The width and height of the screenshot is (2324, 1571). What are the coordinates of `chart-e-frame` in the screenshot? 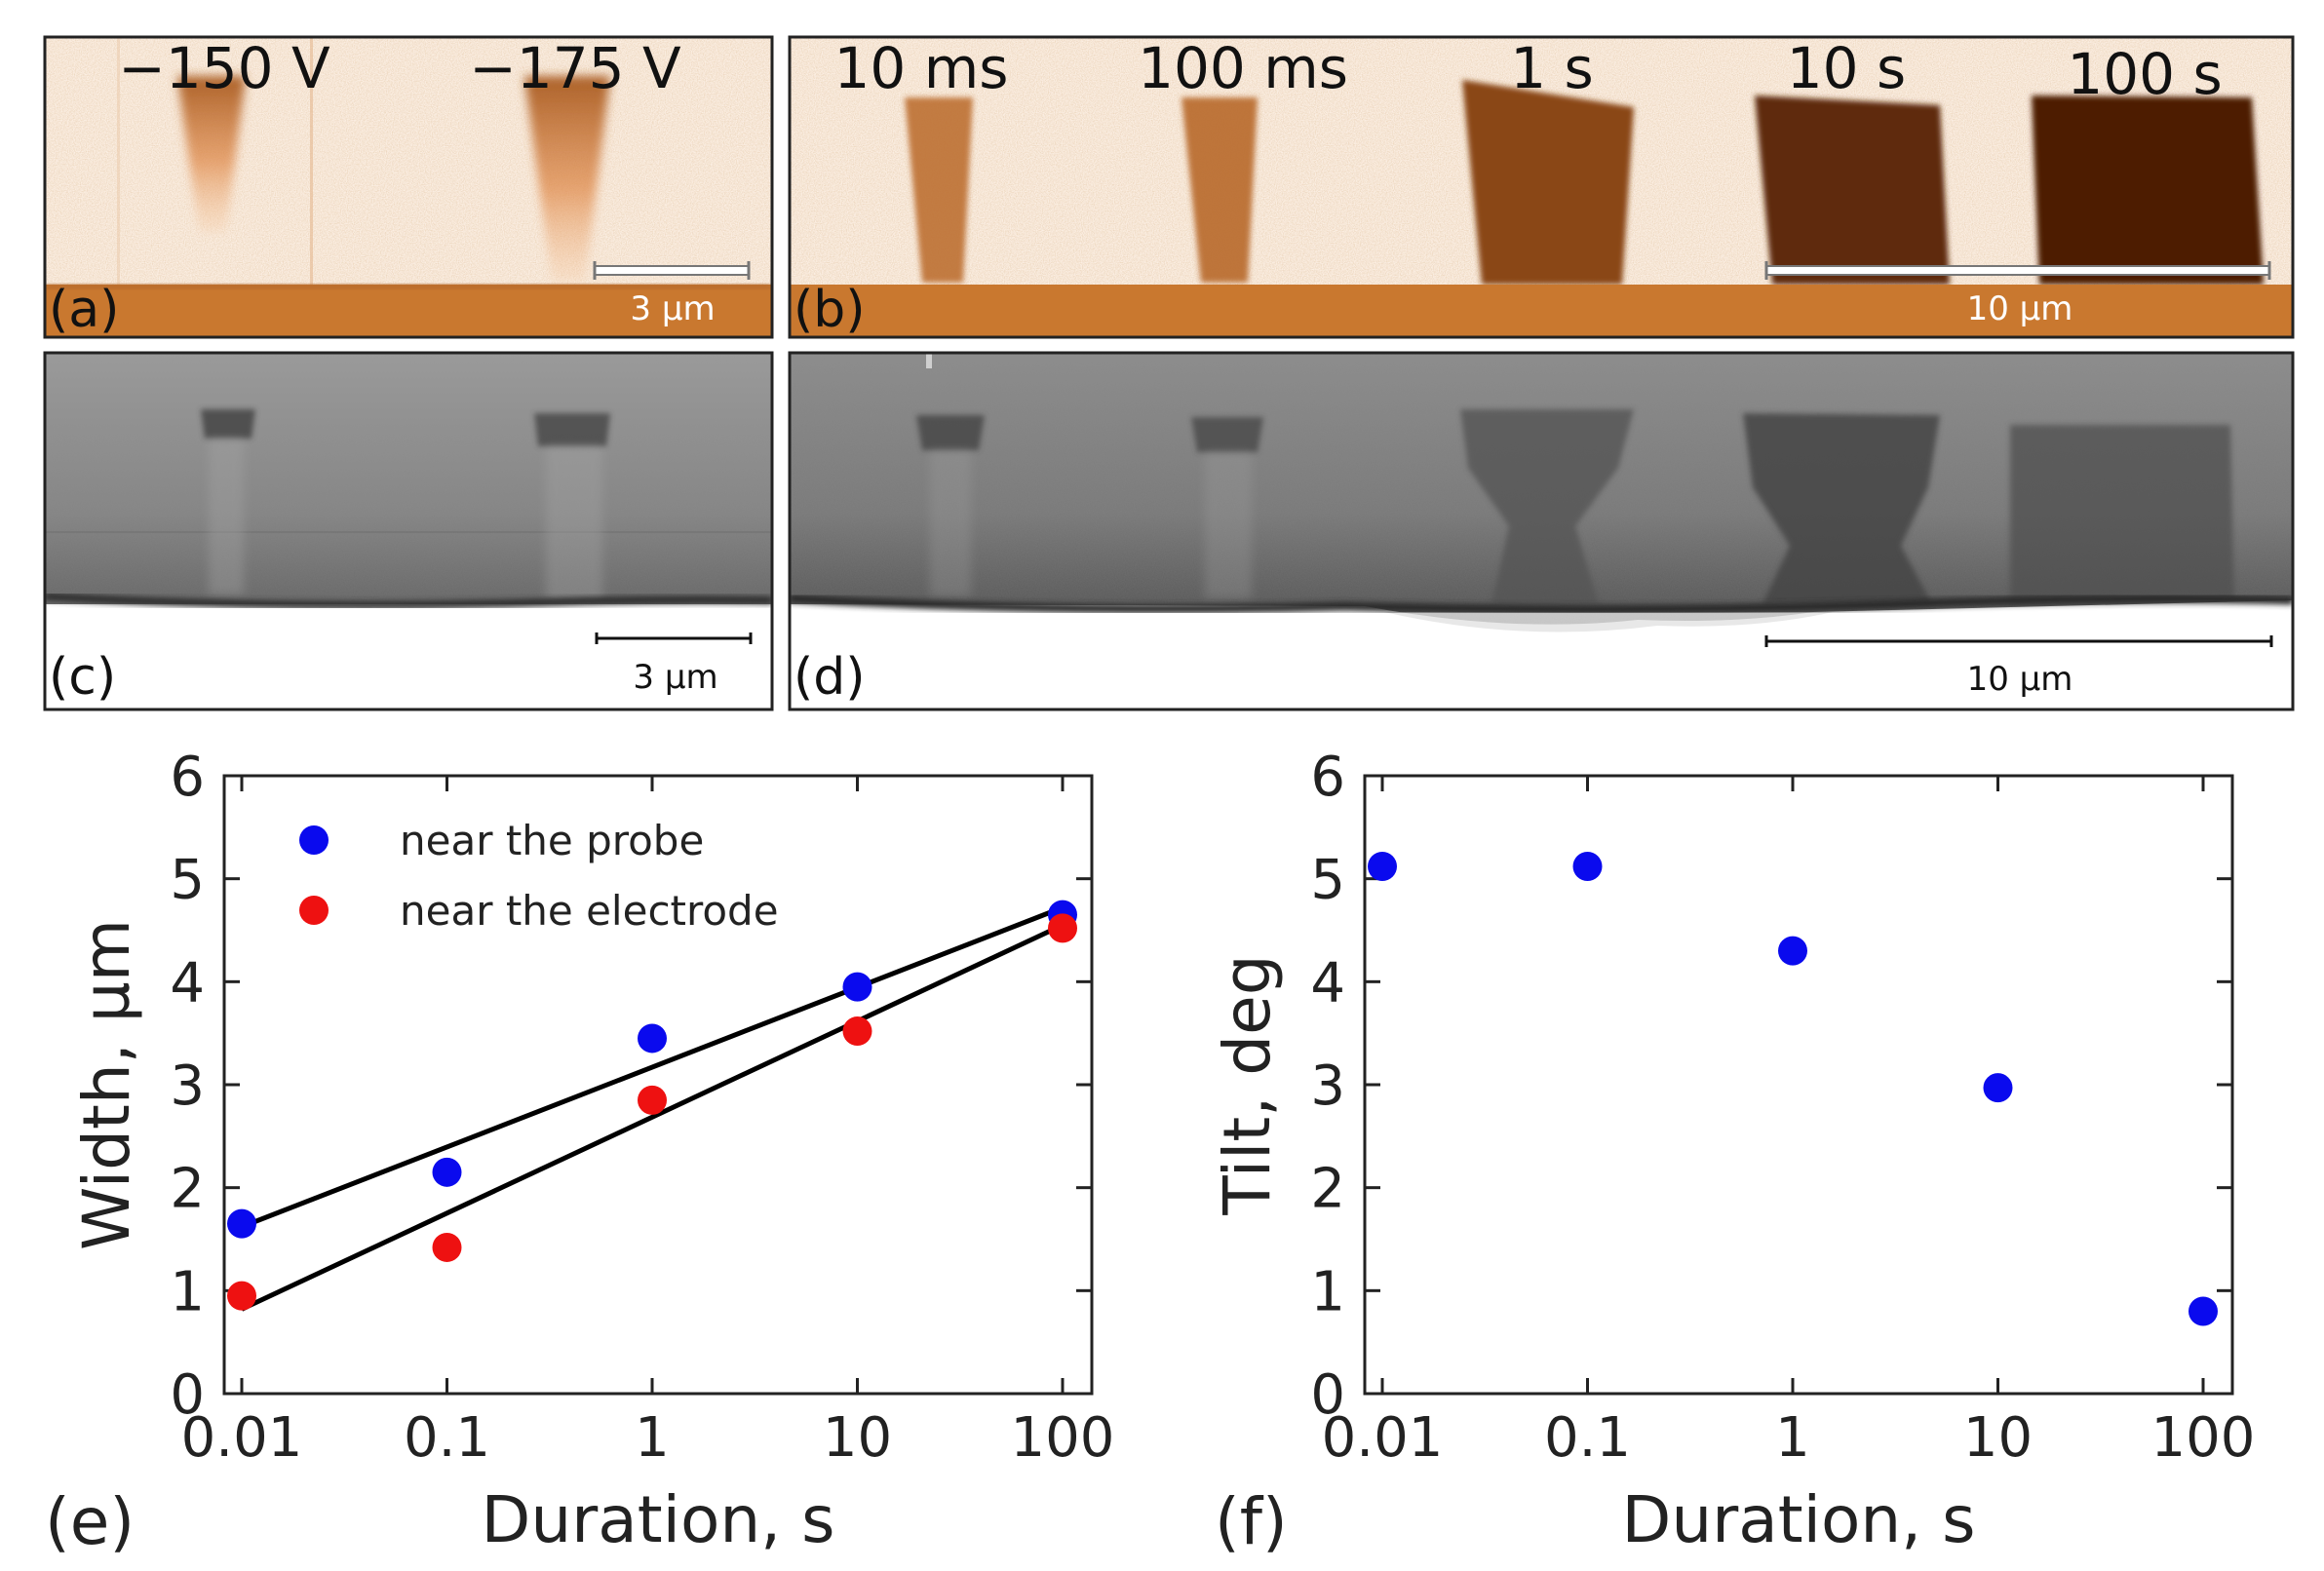 It's located at (658, 1085).